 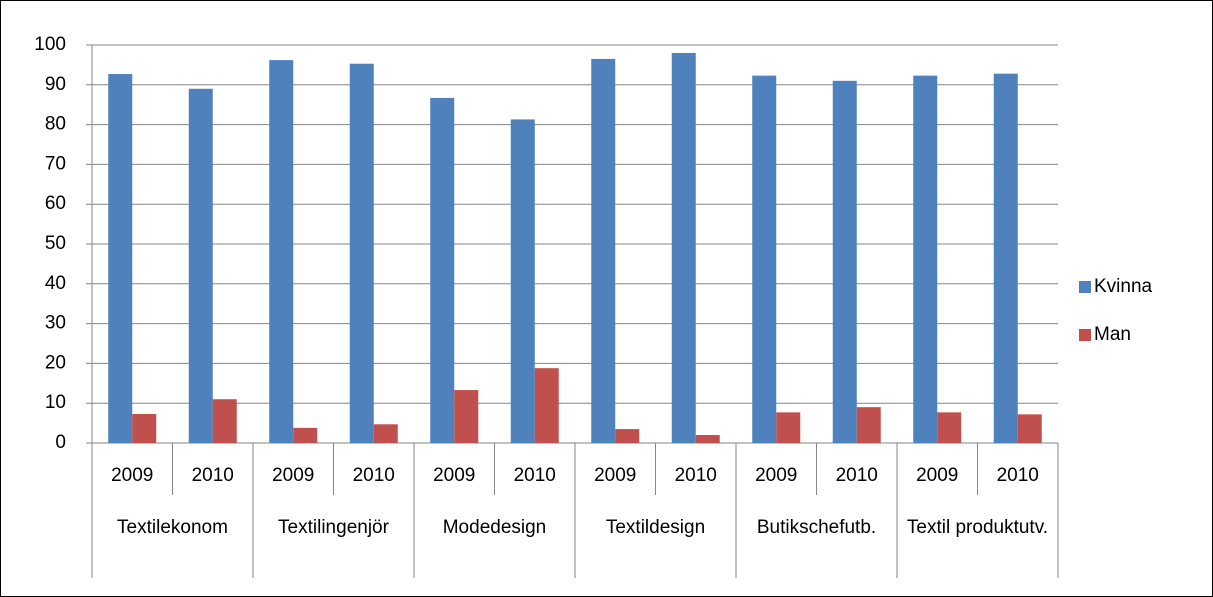 What do you see at coordinates (55, 283) in the screenshot?
I see `y-tick-label: 40` at bounding box center [55, 283].